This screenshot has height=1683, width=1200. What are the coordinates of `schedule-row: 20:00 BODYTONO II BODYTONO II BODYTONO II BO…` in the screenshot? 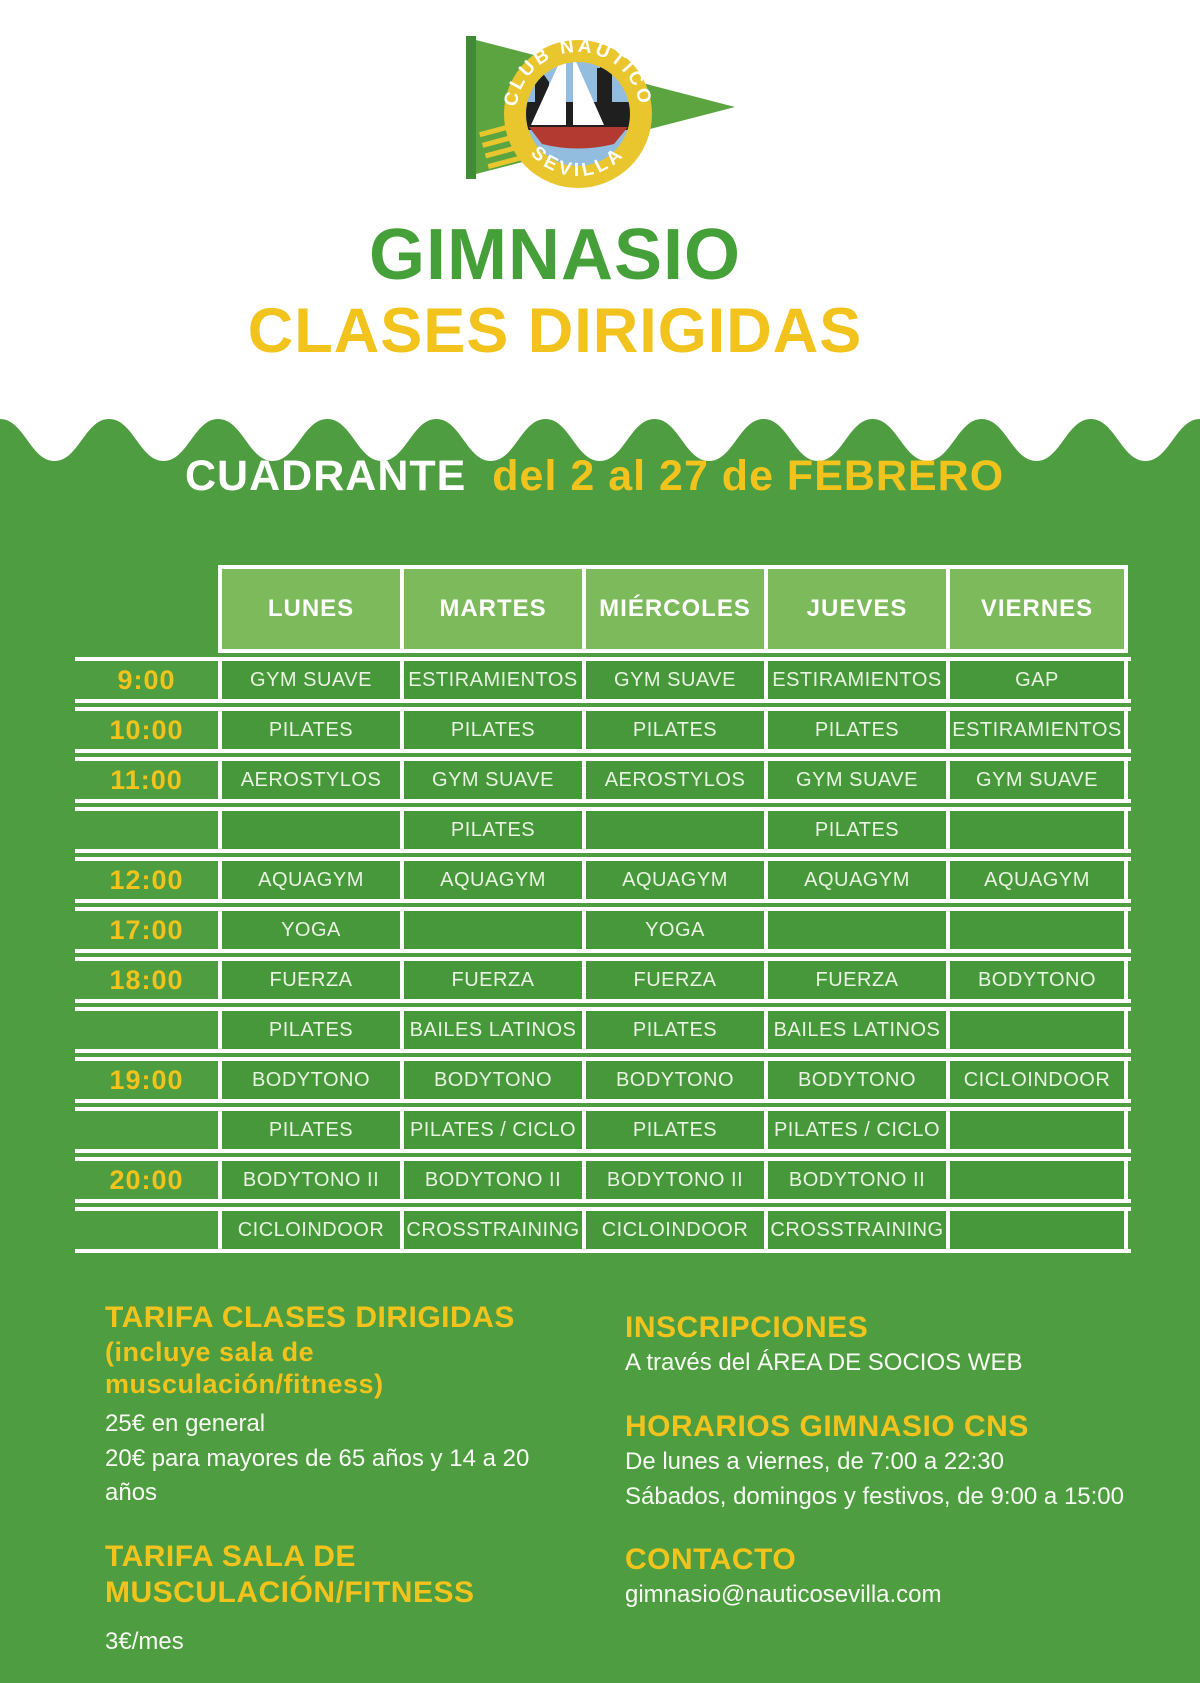 It's located at (603, 1180).